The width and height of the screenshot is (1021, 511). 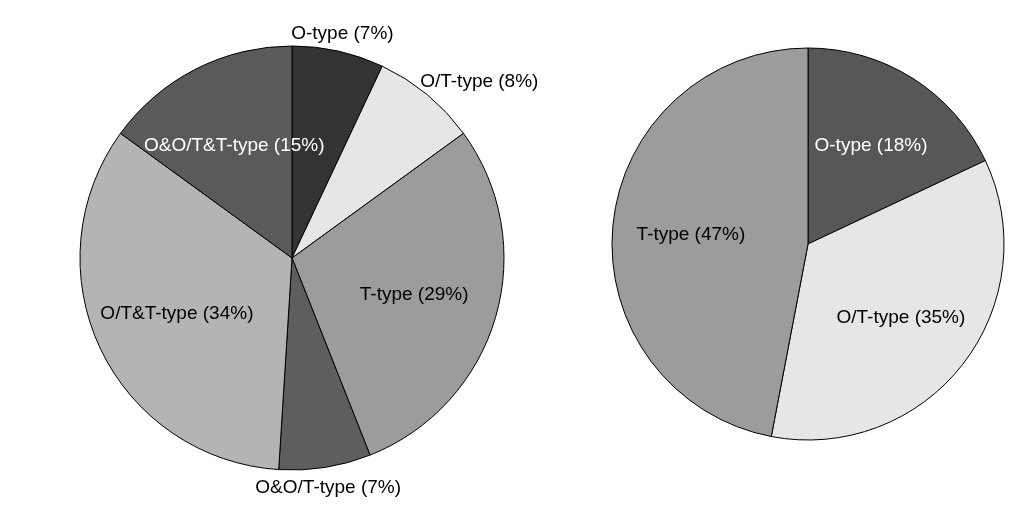 What do you see at coordinates (234, 145) in the screenshot?
I see `slice-label: O&O/T&T-type (15%)` at bounding box center [234, 145].